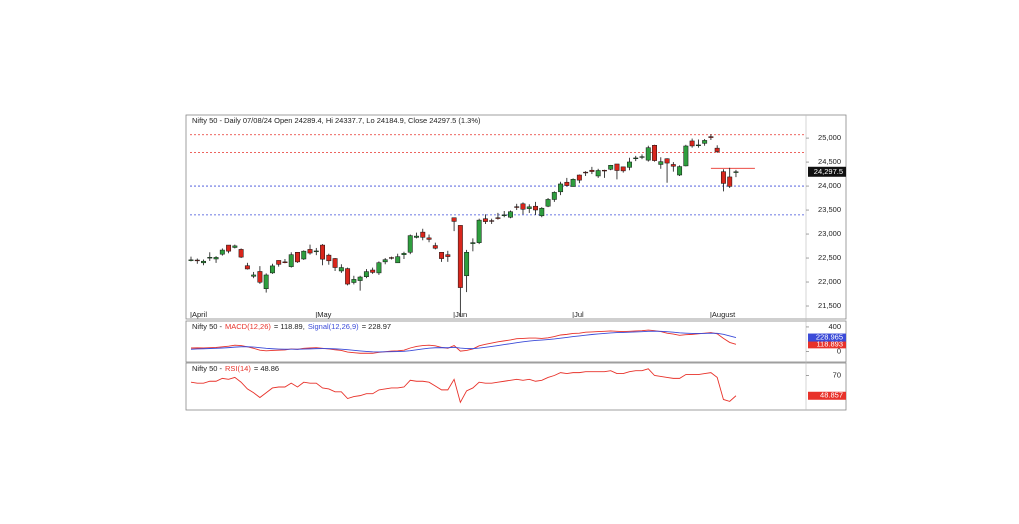  Describe the element at coordinates (829, 257) in the screenshot. I see `y-tick-label: 22,500` at that location.